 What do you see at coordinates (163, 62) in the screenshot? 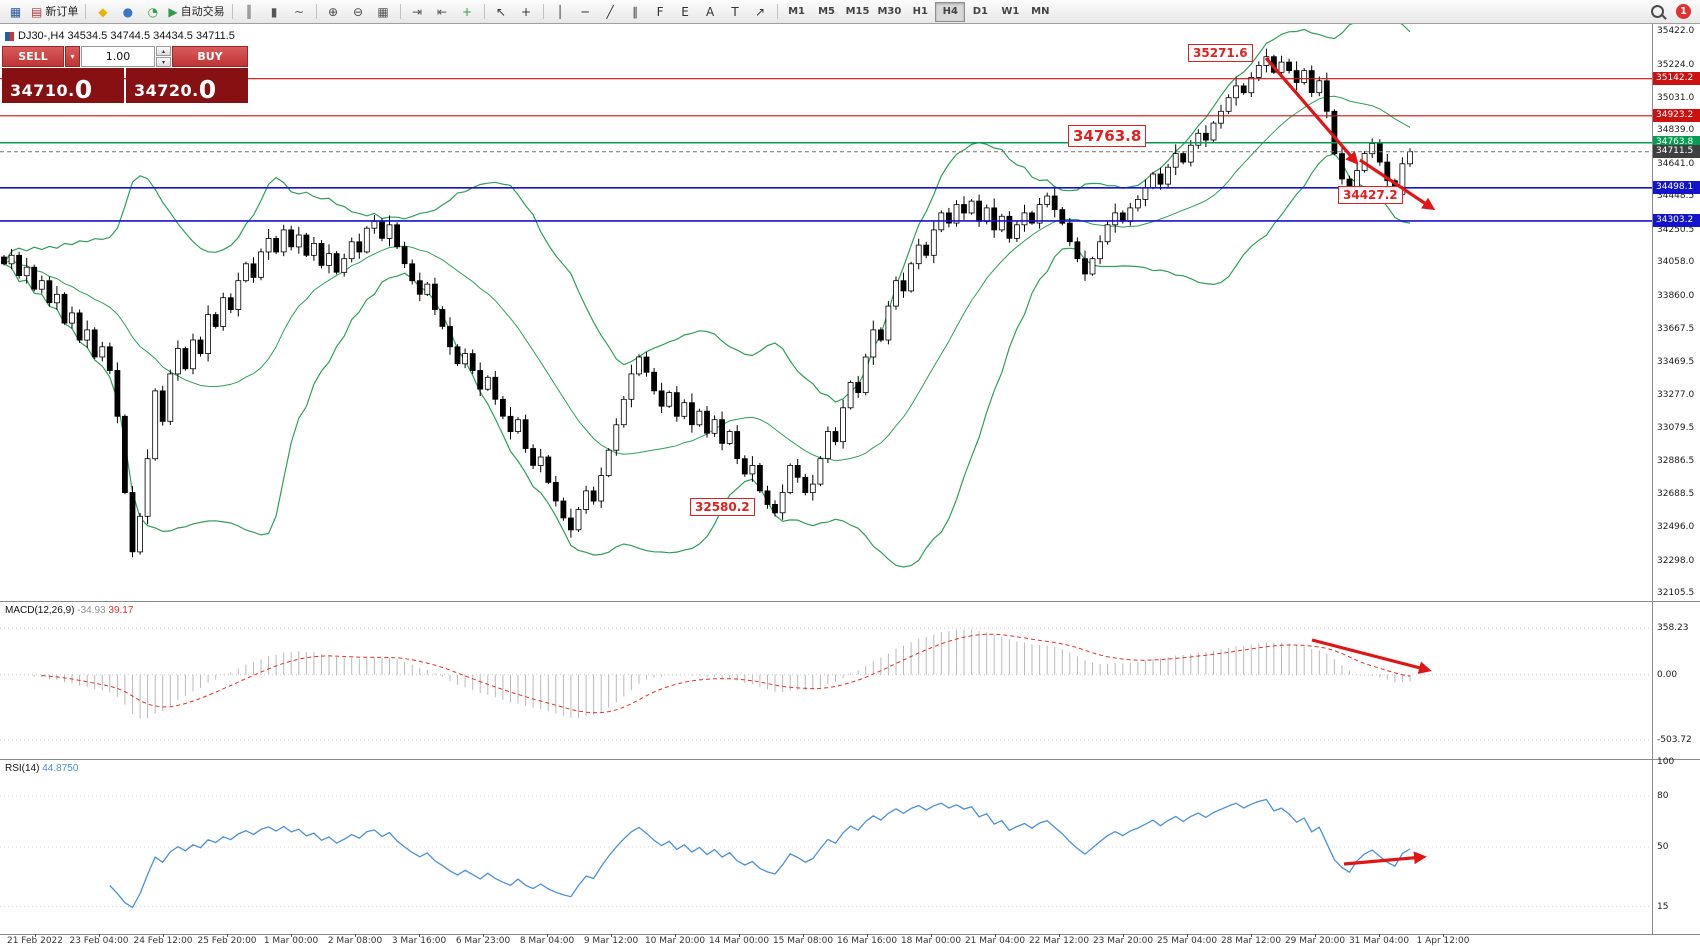
I see `lot-decrease-button` at bounding box center [163, 62].